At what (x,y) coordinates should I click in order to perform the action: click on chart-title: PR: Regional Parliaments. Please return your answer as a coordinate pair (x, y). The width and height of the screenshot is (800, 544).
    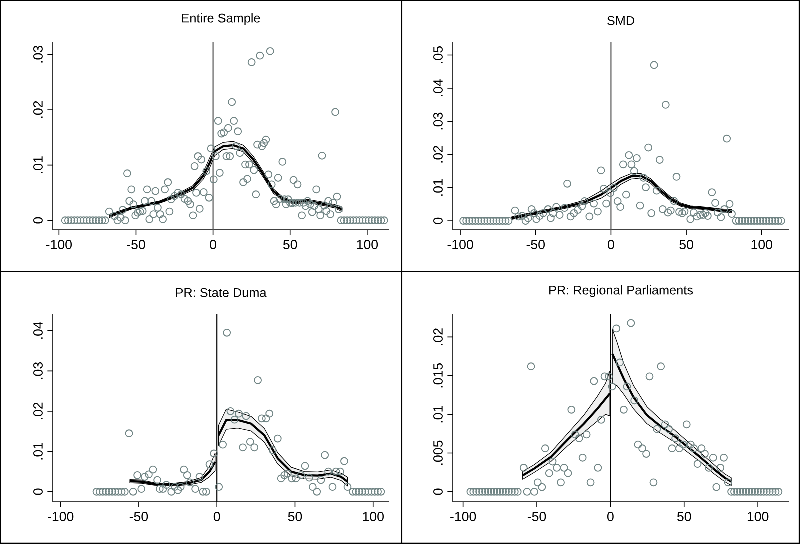
    Looking at the image, I should click on (622, 291).